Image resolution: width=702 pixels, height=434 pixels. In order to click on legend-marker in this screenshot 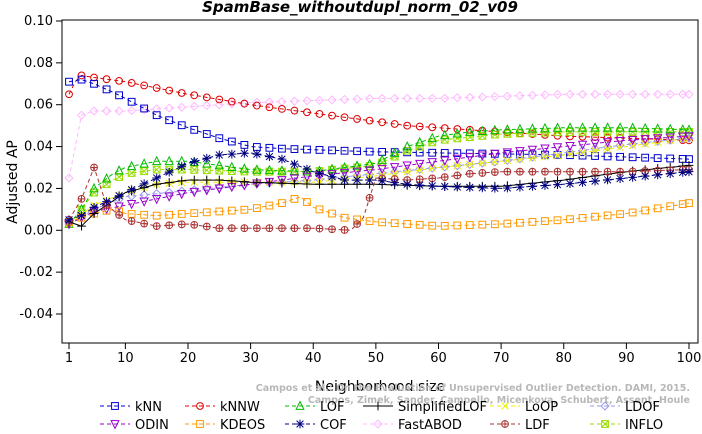, I will do `click(200, 424)`.